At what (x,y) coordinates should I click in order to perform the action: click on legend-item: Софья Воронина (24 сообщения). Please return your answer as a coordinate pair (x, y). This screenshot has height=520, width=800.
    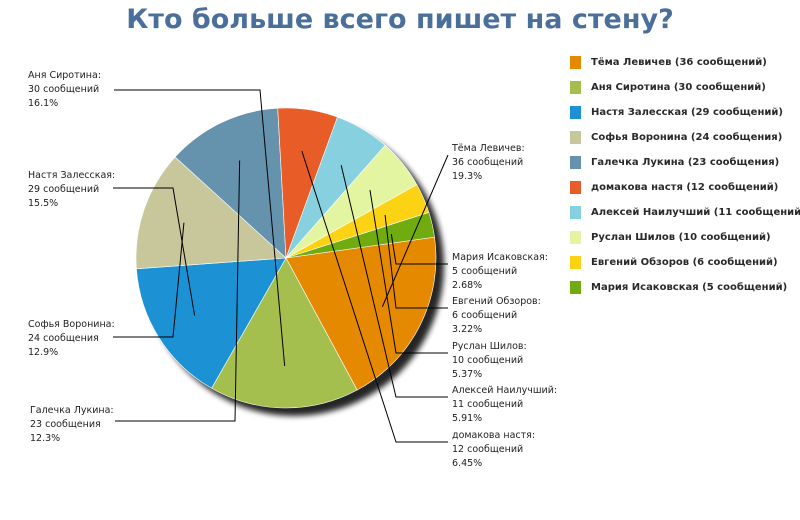
    Looking at the image, I should click on (684, 137).